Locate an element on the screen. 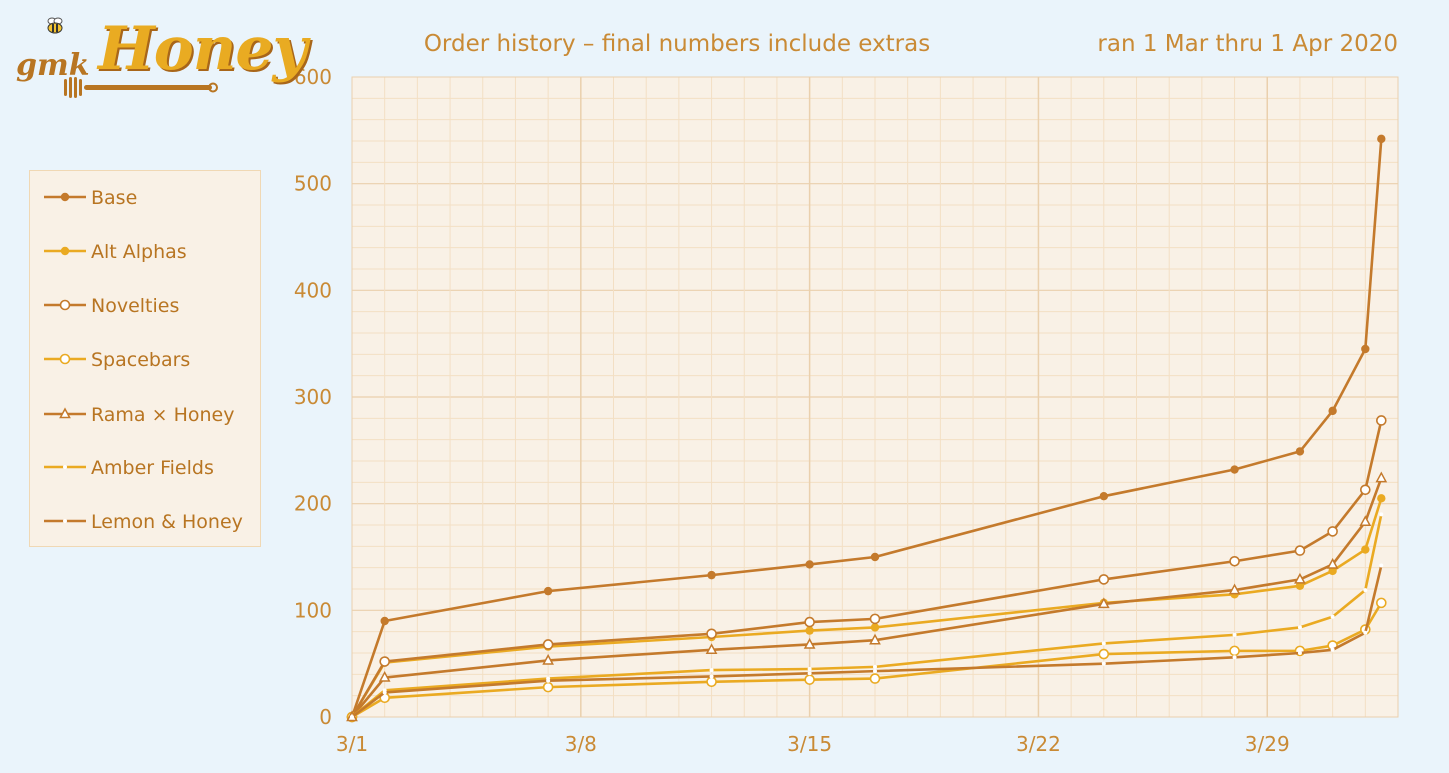 Image resolution: width=1449 pixels, height=773 pixels. legend-marker-base is located at coordinates (65, 197).